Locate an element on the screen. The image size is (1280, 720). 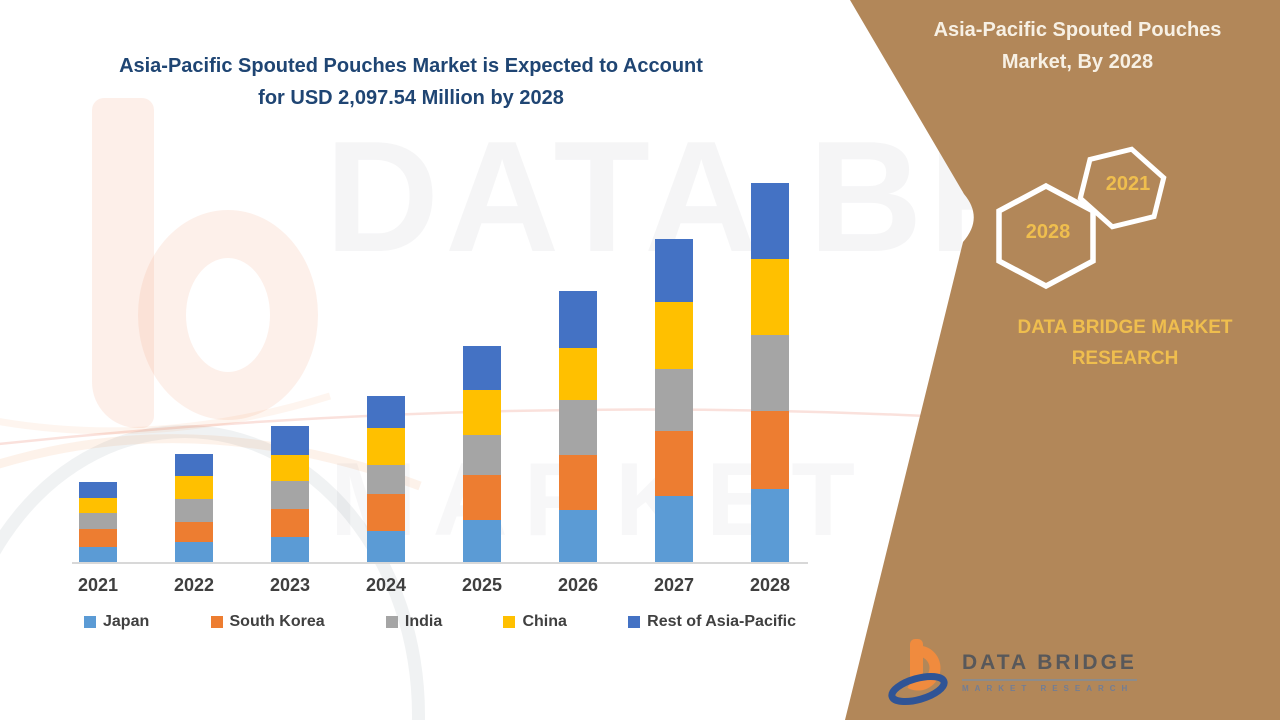
bar-segment-2023-japan is located at coordinates (290, 549).